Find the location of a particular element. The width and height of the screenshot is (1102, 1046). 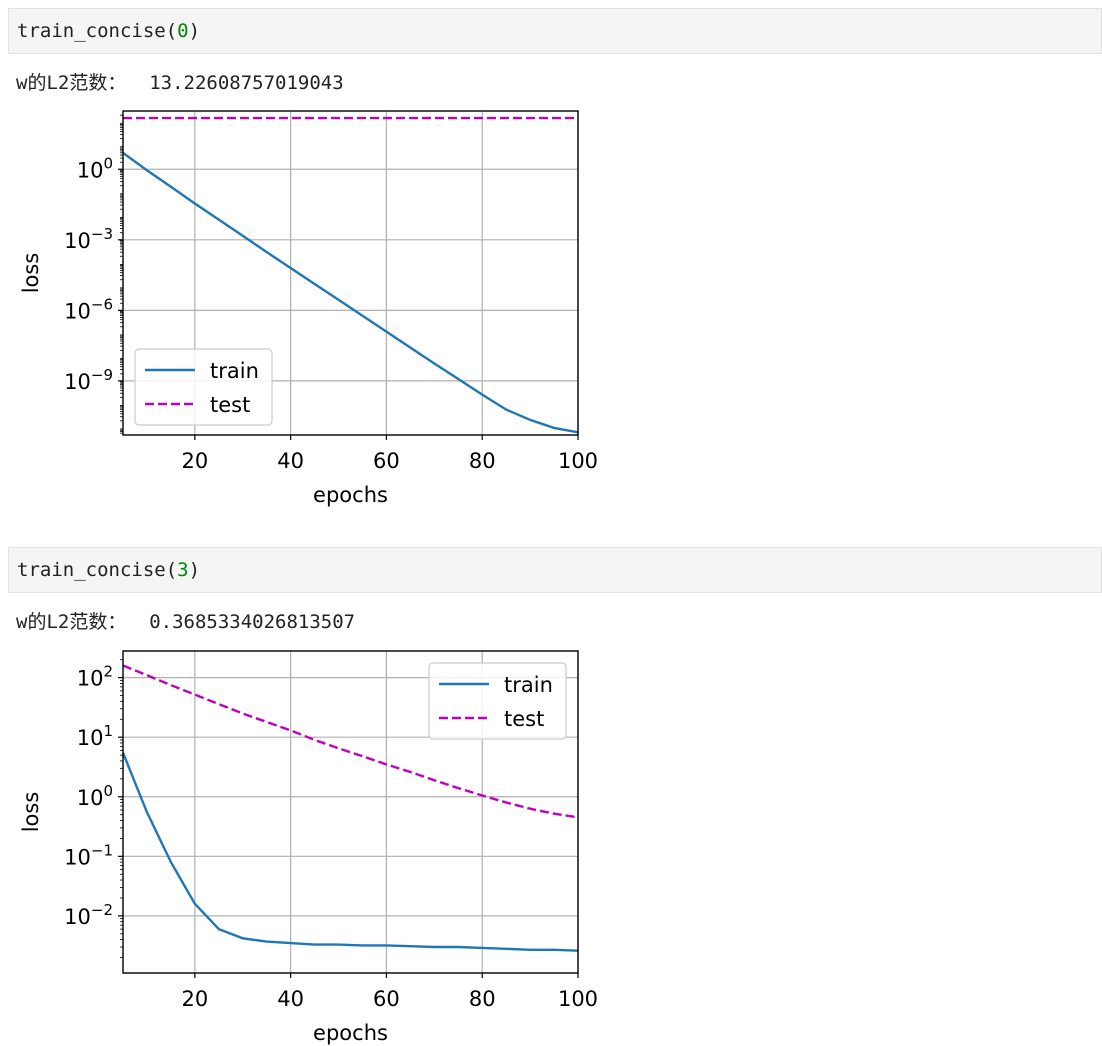

code-argument: 0 is located at coordinates (183, 31).